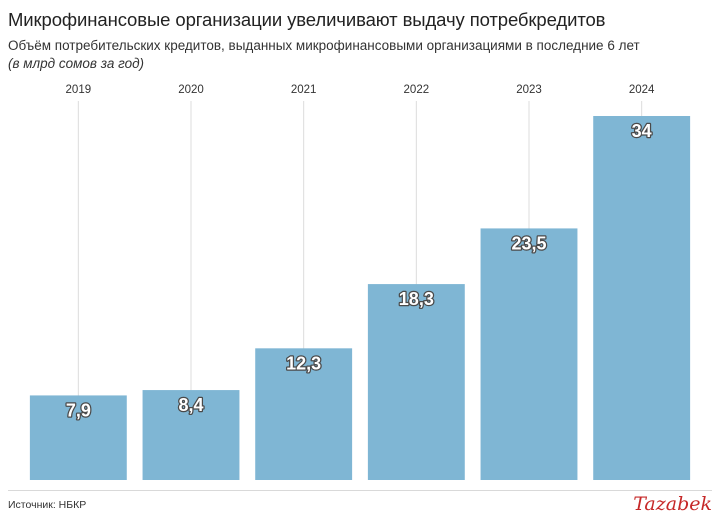  Describe the element at coordinates (360, 490) in the screenshot. I see `footer-divider` at that location.